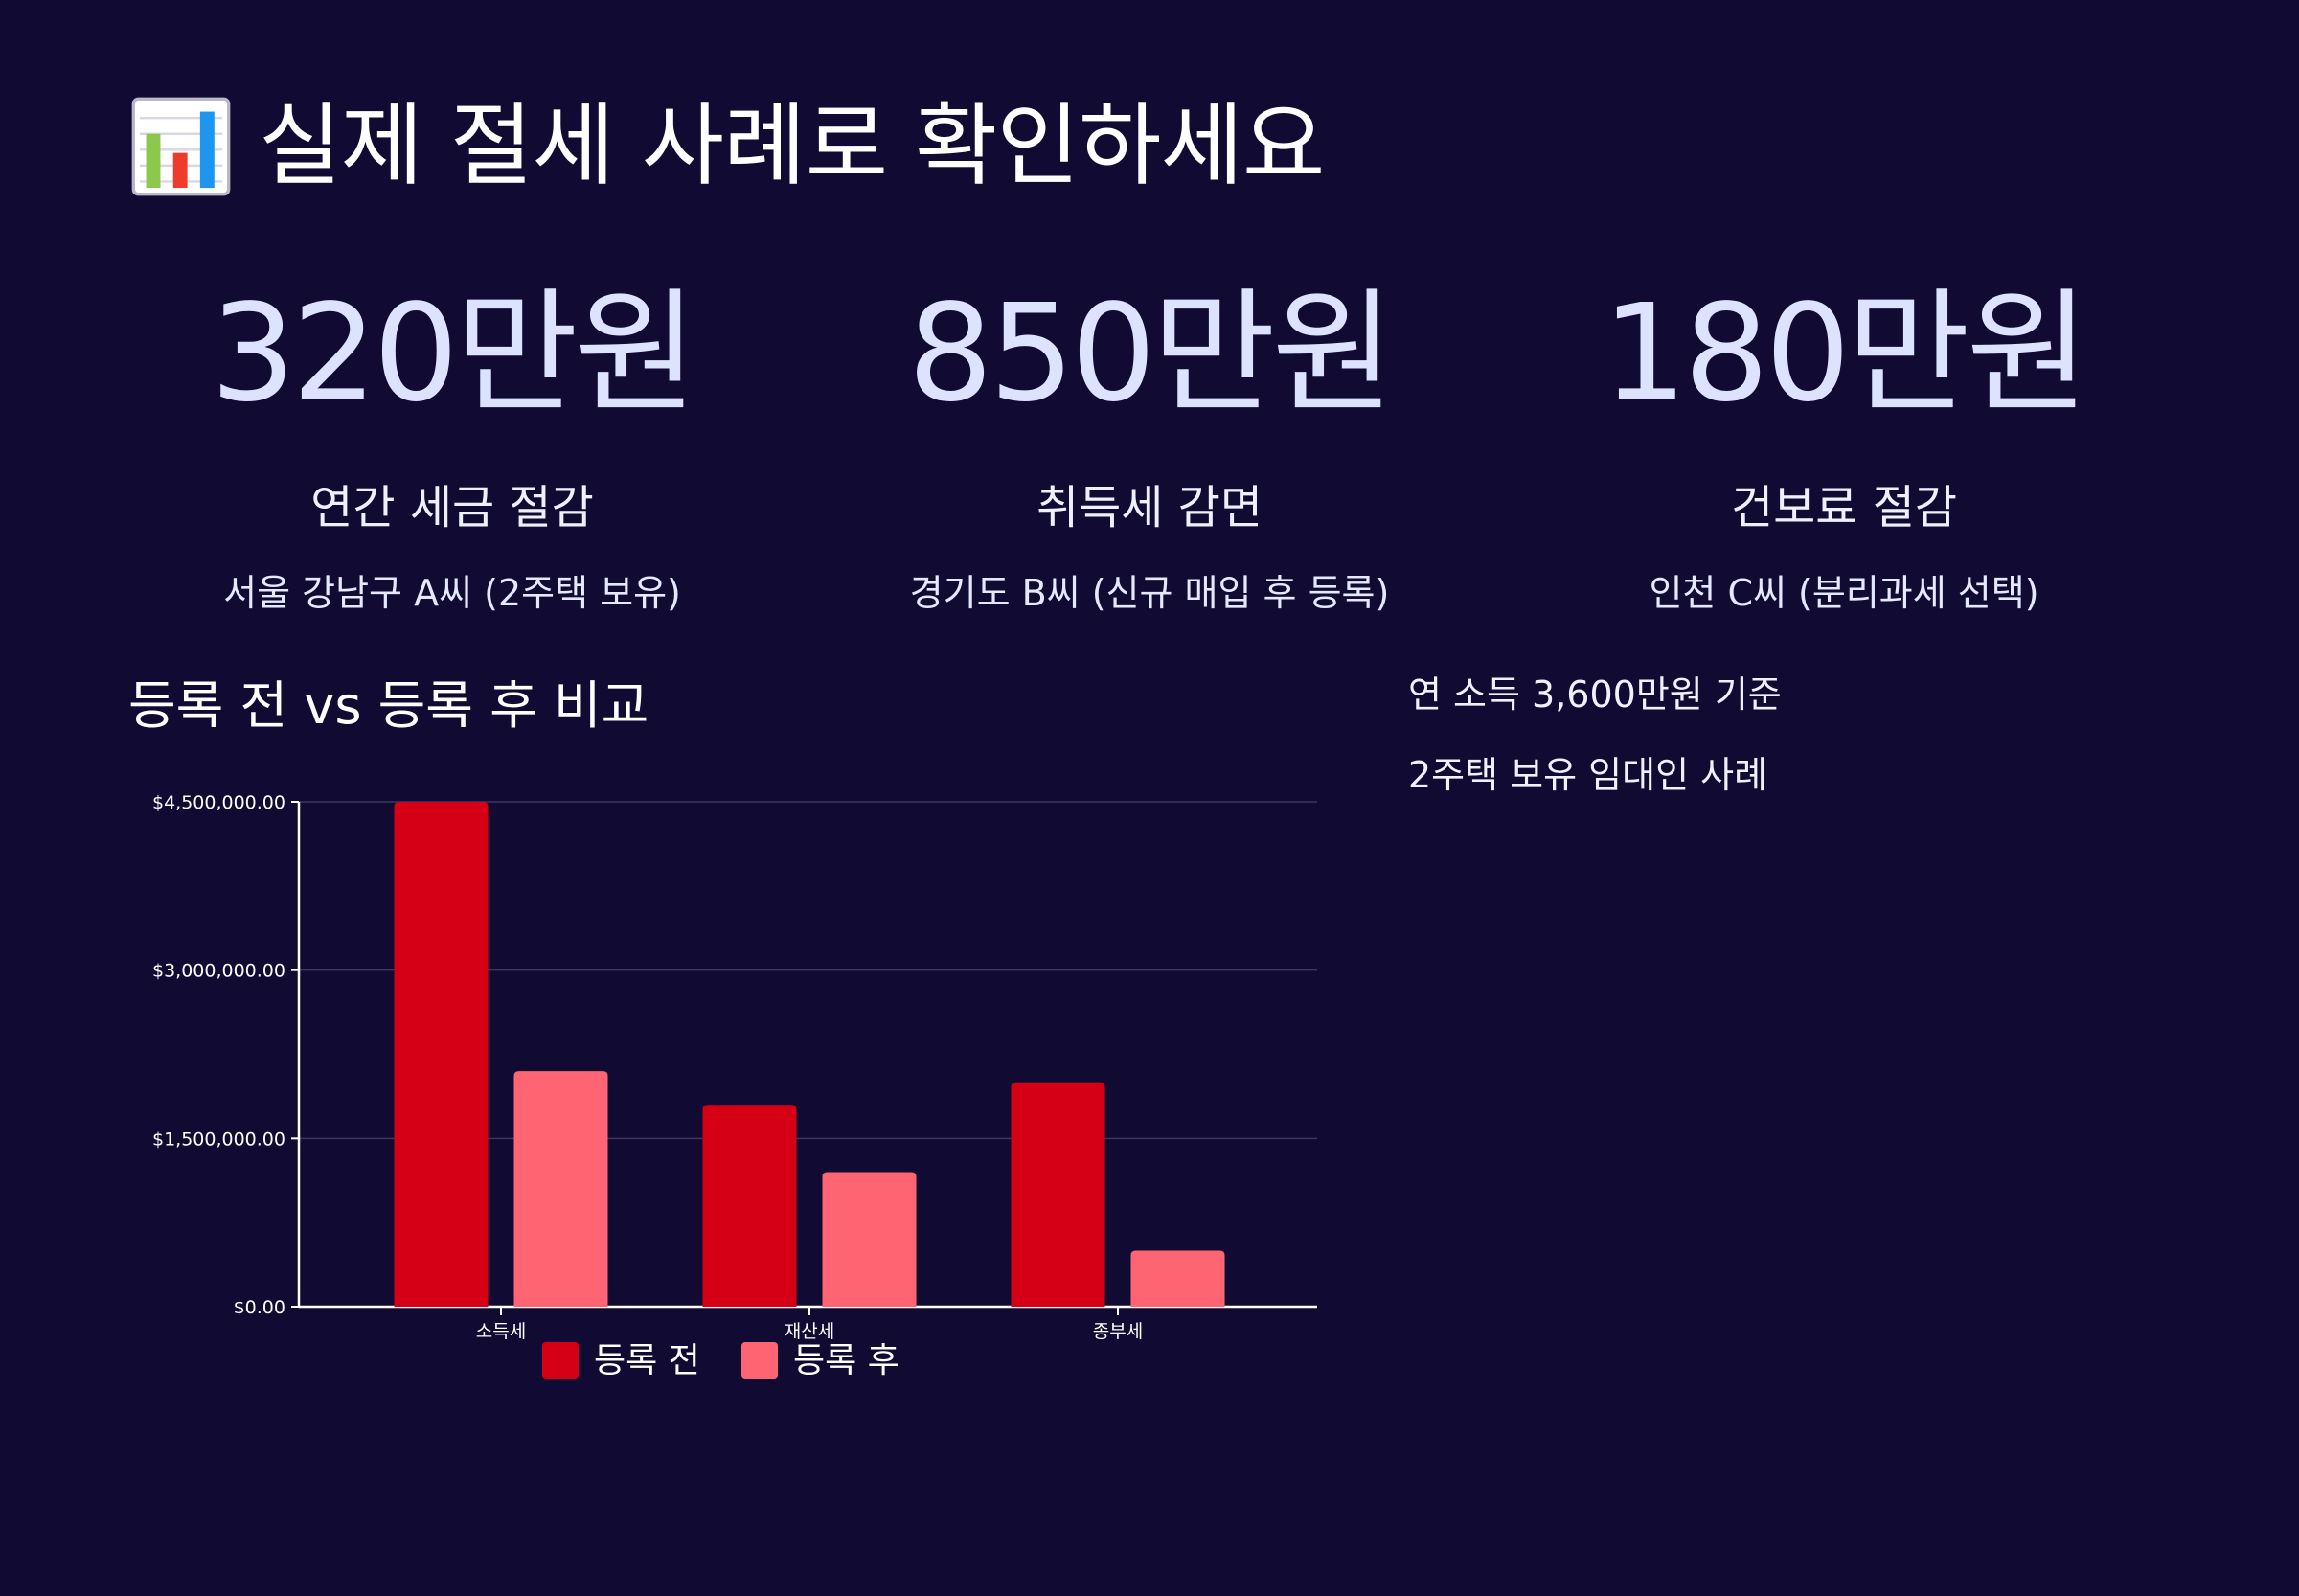 The width and height of the screenshot is (2299, 1596). Describe the element at coordinates (1149, 508) in the screenshot. I see `stat-label: 취득세 감면` at that location.